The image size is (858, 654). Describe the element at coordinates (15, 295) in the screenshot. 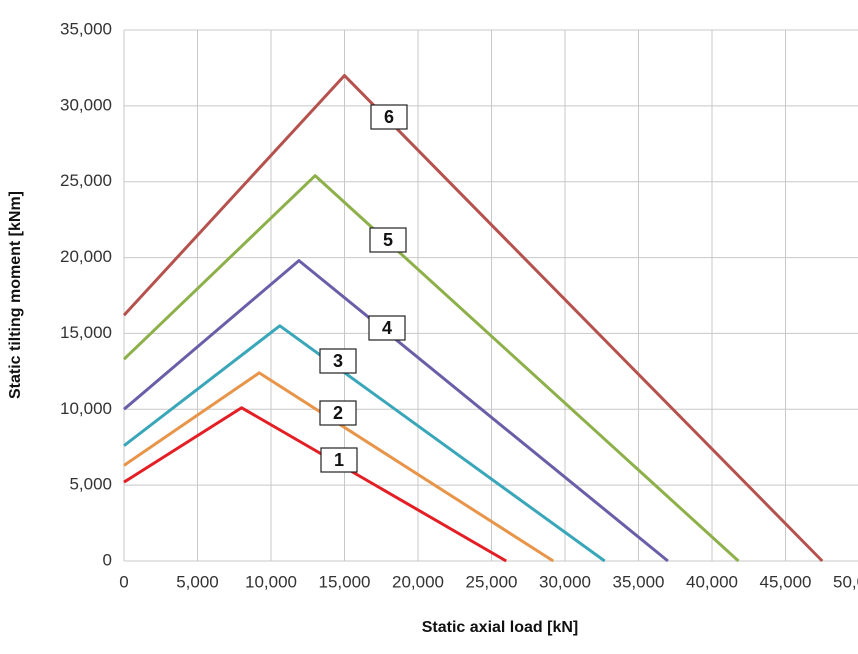

I see `y-axis-title: Static tilting moment [kNm]` at that location.